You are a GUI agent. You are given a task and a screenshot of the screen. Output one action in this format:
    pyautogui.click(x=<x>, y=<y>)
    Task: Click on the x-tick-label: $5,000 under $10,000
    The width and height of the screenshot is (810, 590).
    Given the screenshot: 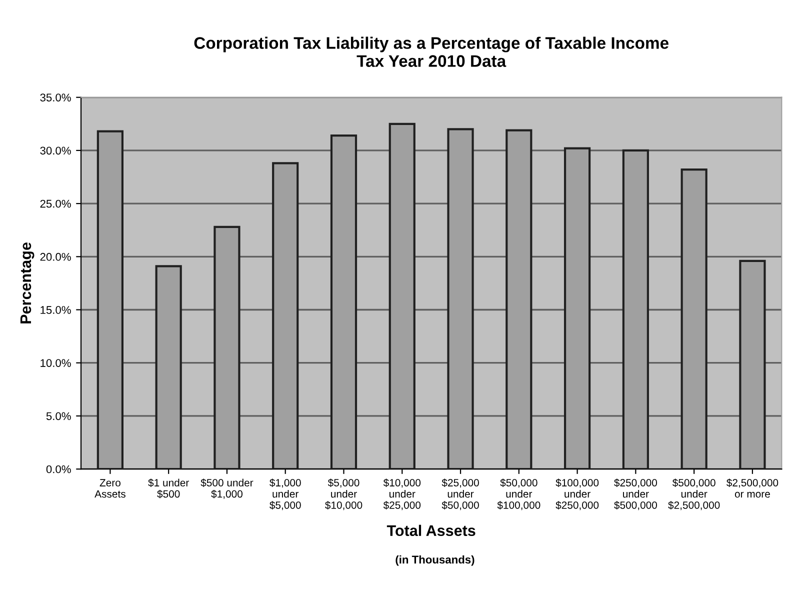 What is the action you would take?
    pyautogui.click(x=343, y=494)
    